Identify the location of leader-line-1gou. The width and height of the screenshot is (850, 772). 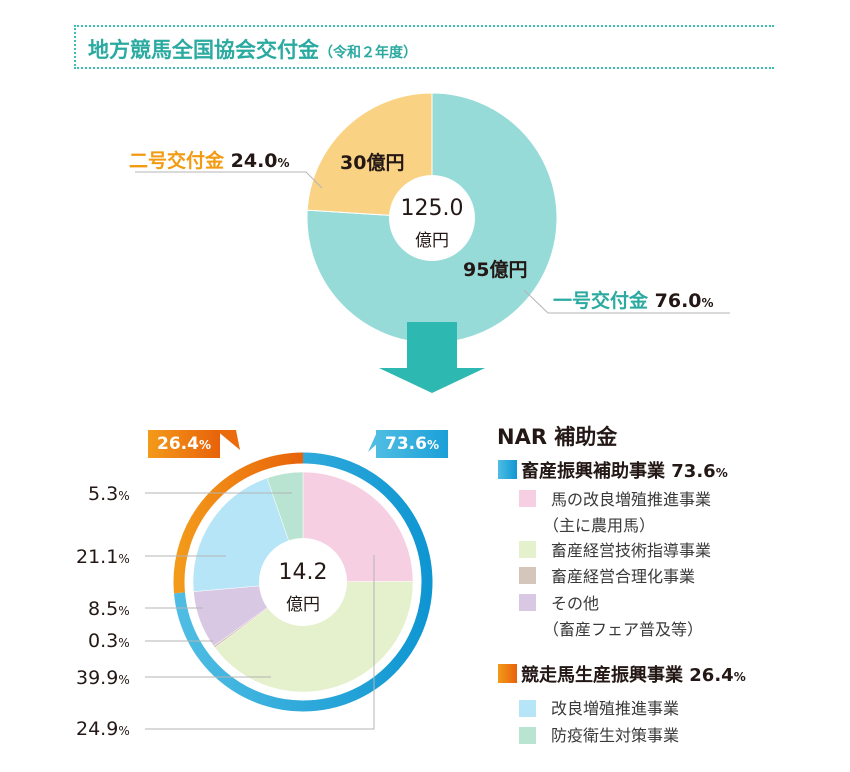
(626, 301).